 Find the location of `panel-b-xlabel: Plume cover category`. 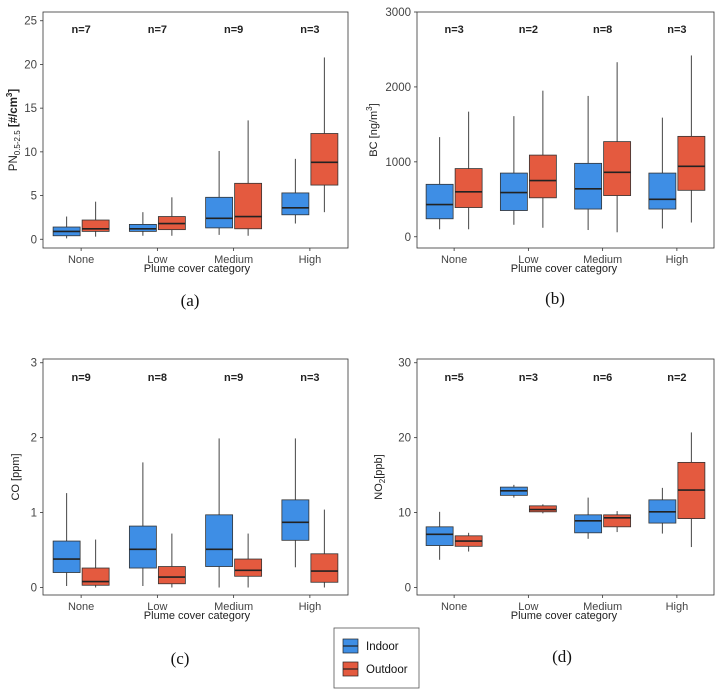

panel-b-xlabel: Plume cover category is located at coordinates (564, 269).